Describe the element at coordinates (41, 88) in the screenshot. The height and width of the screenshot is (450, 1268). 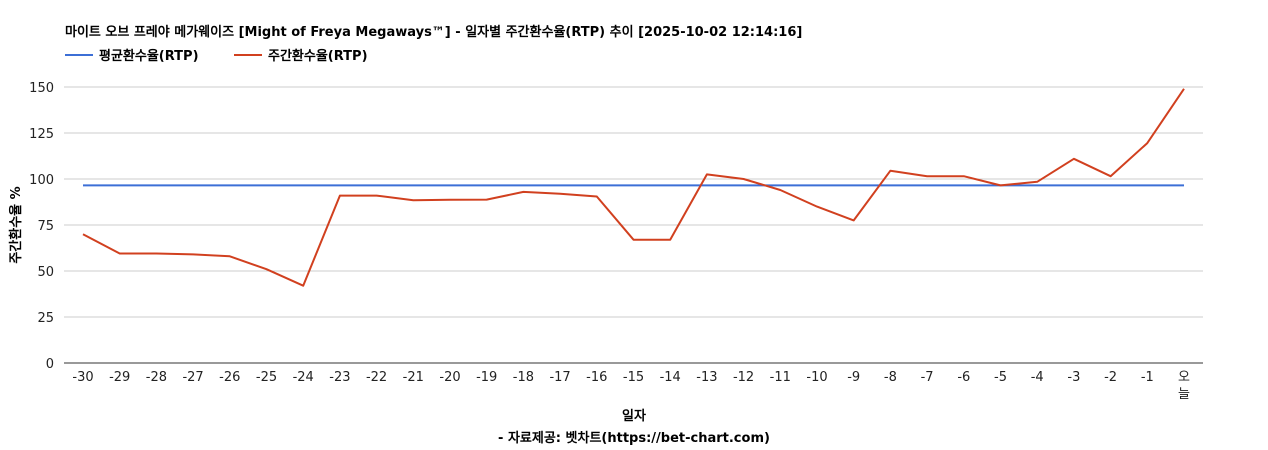
I see `y-tick-label: 150` at that location.